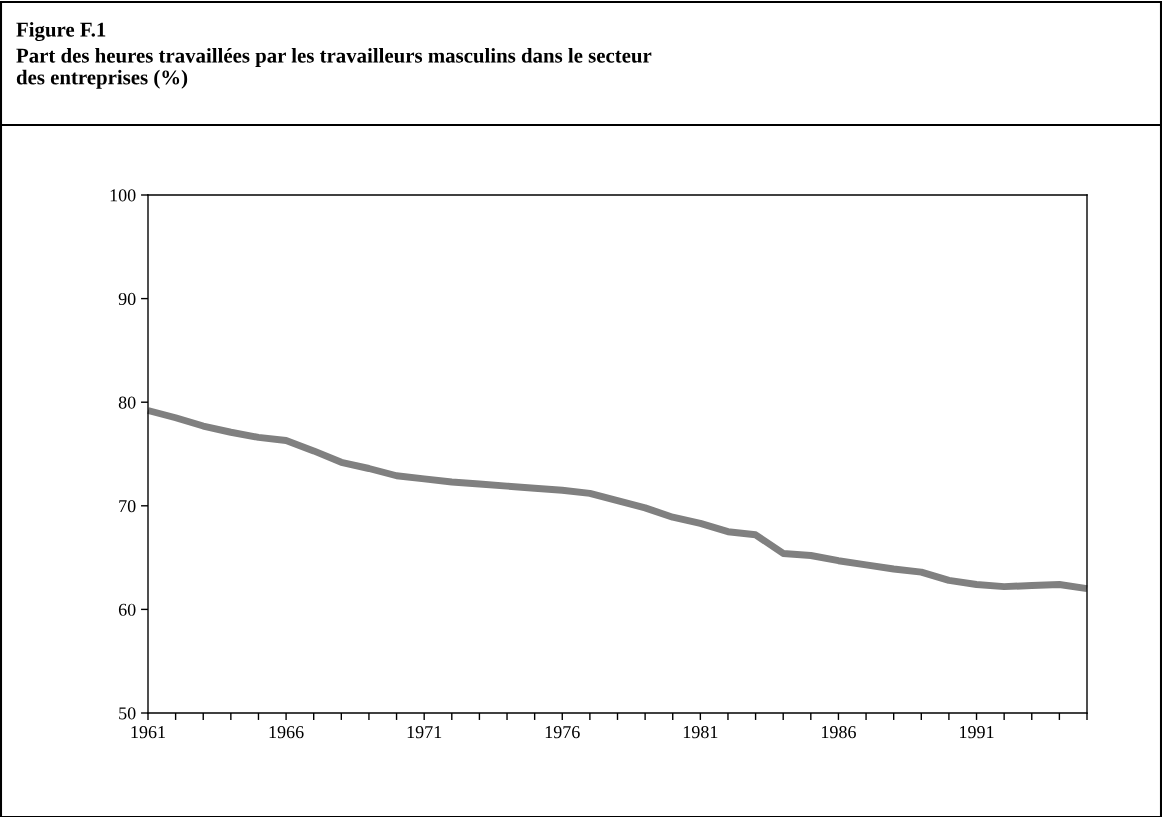  Describe the element at coordinates (127, 506) in the screenshot. I see `y-tick-label: 70` at that location.